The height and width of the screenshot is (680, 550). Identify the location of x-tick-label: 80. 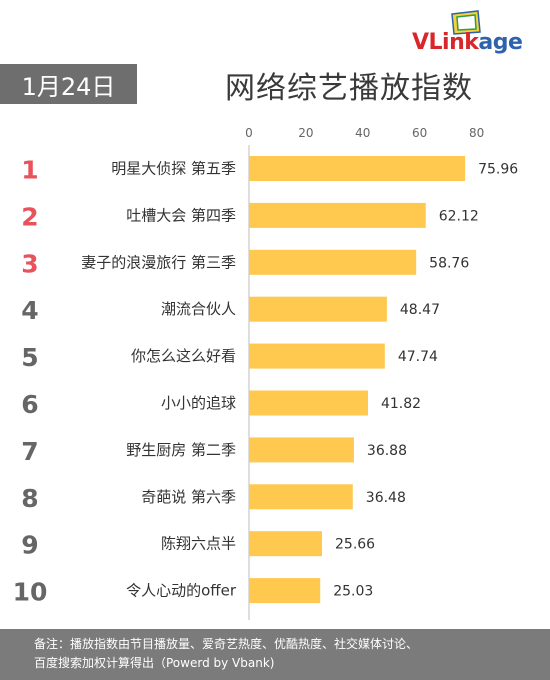
(476, 133).